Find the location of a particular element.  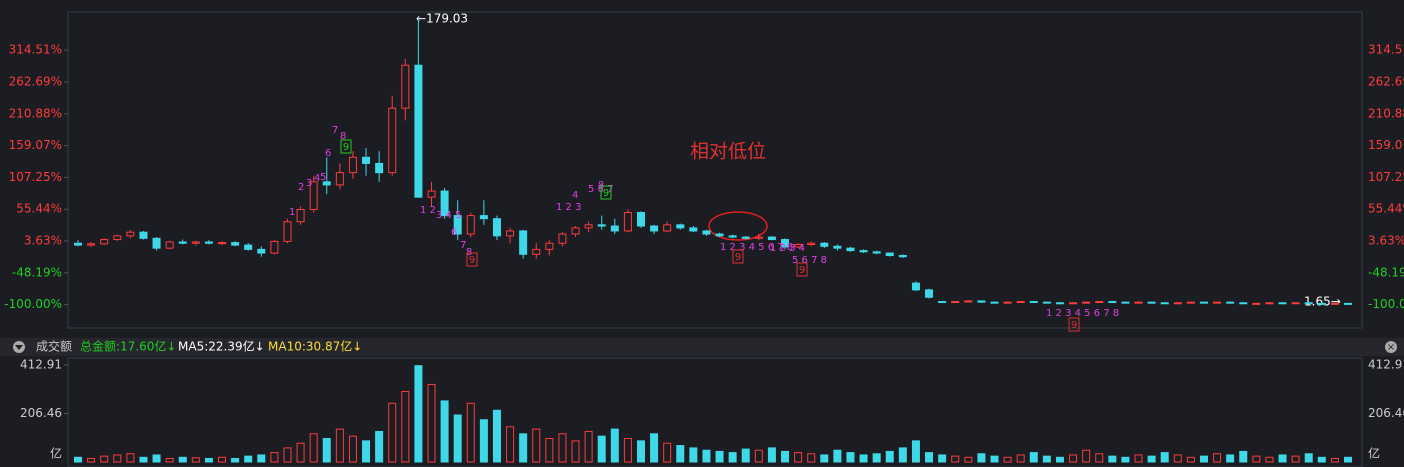

highlight-ellipse is located at coordinates (738, 226).